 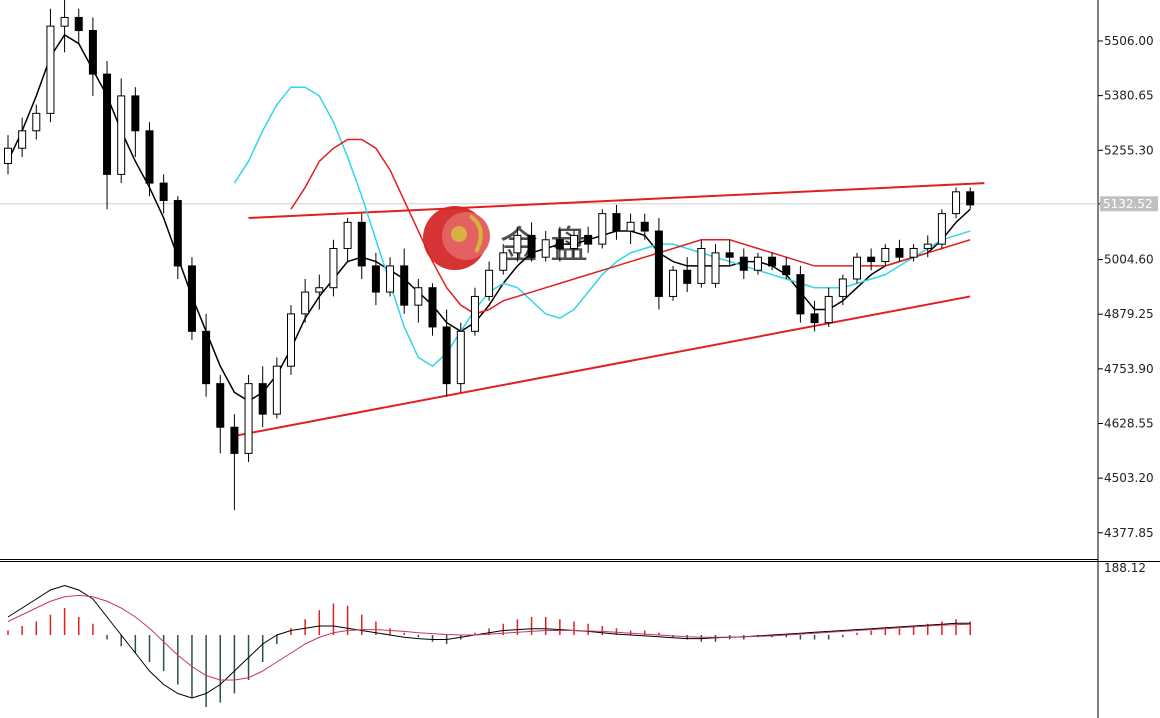 I want to click on price-tick-label: 5380.65, so click(x=1129, y=96).